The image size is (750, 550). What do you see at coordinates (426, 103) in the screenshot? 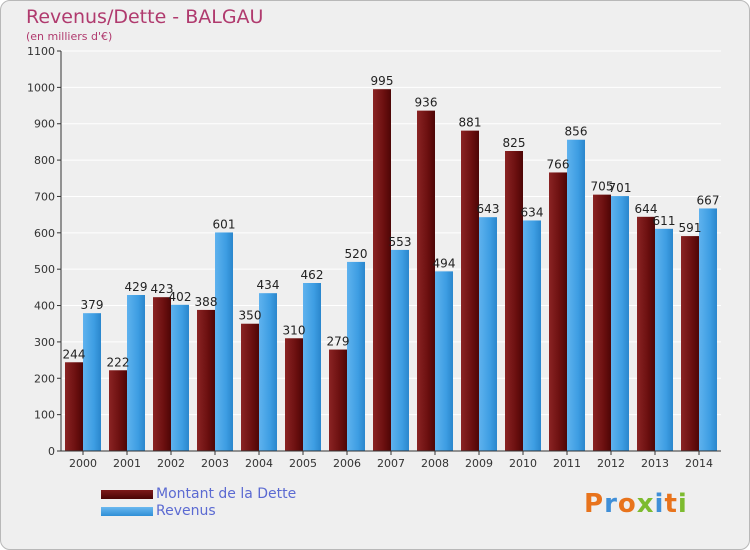
I see `data-label: 936` at bounding box center [426, 103].